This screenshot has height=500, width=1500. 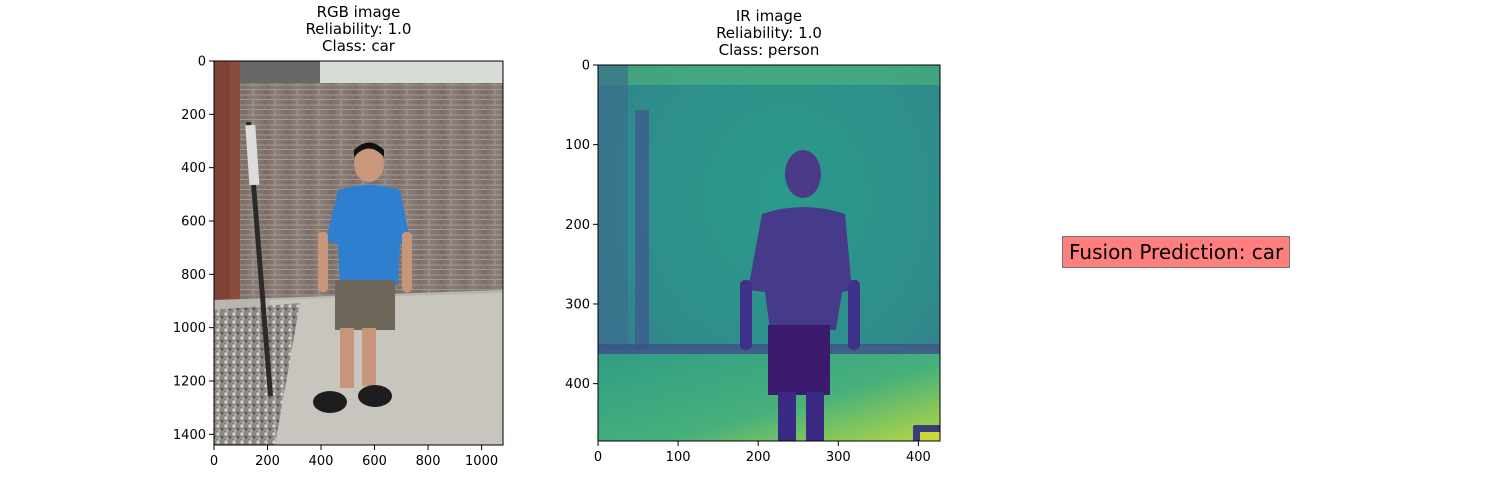 I want to click on ir-x-tick-label: 400, so click(x=918, y=457).